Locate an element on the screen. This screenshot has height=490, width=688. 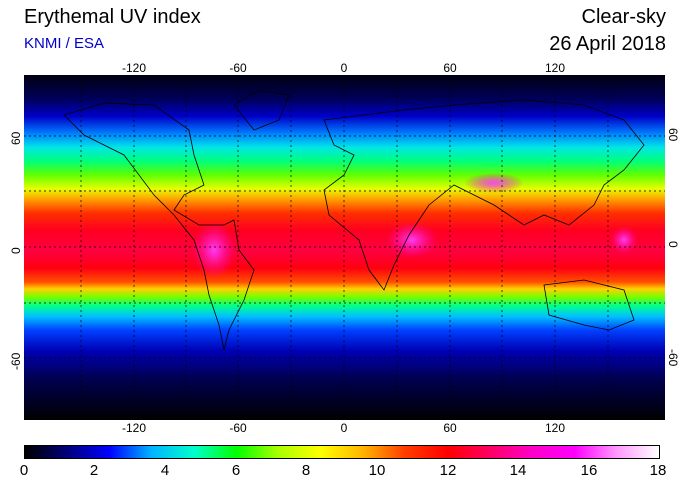
lon-tick-bottom: 60 is located at coordinates (450, 428).